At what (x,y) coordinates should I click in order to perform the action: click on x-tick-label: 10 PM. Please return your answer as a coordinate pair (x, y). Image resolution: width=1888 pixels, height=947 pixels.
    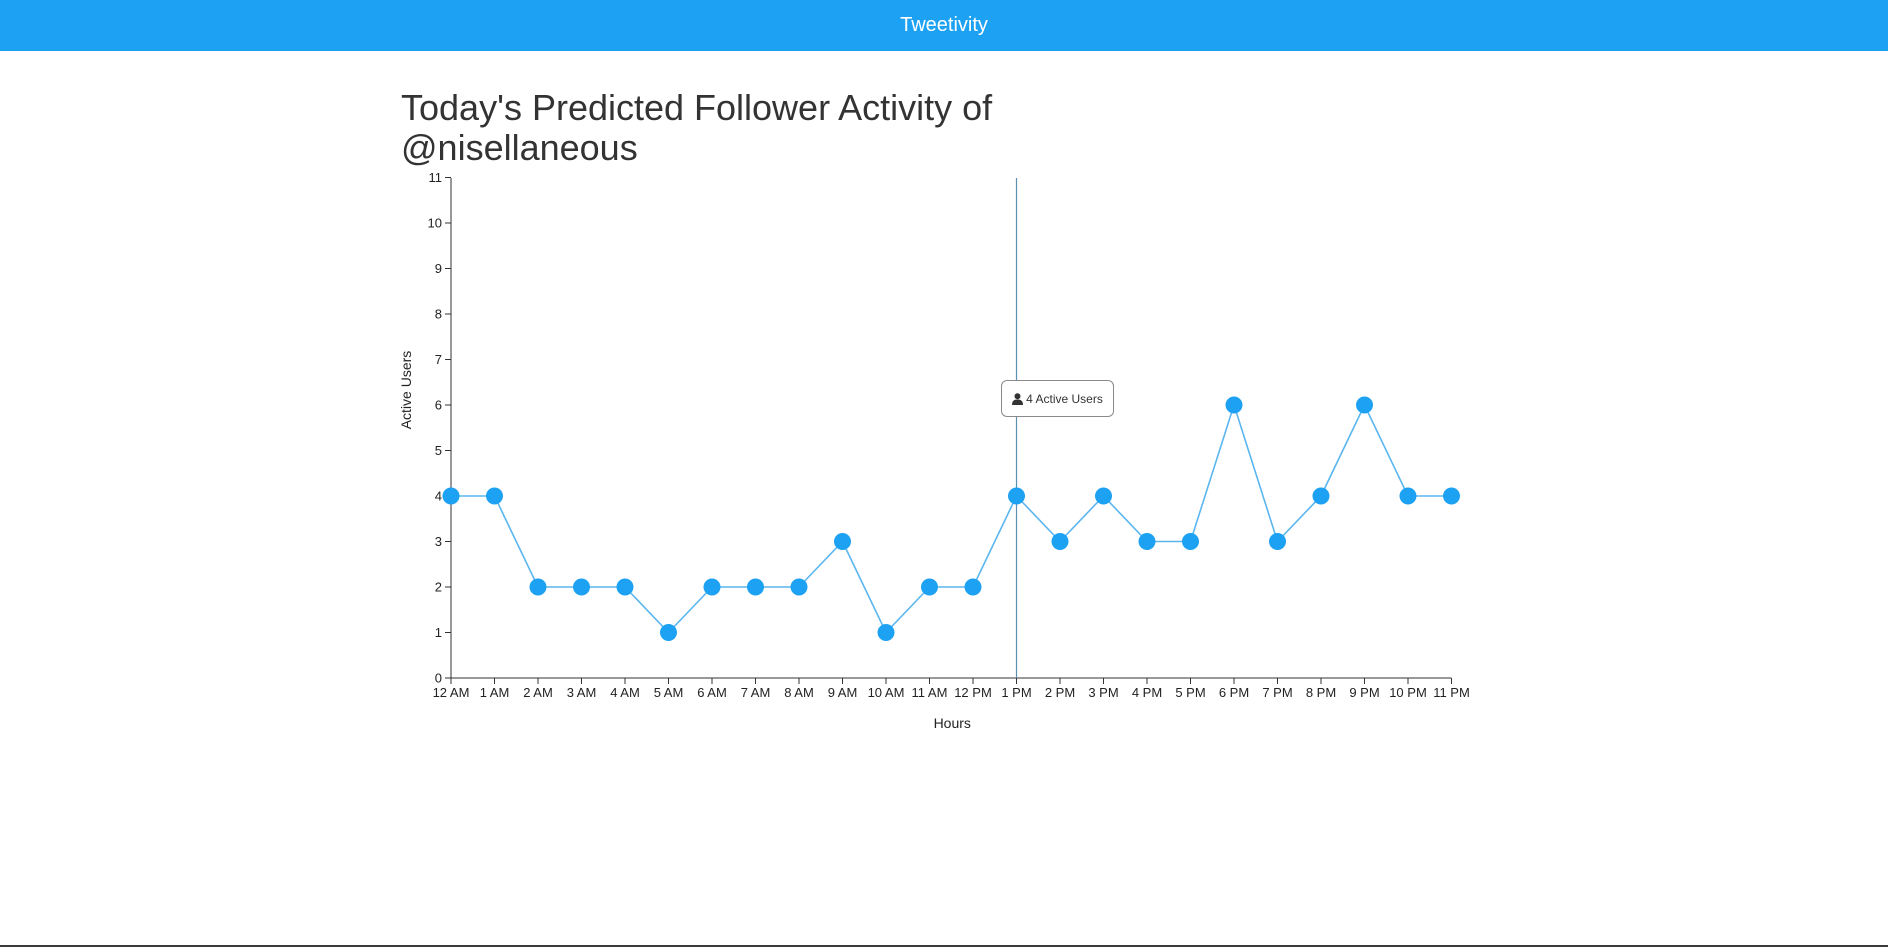
    Looking at the image, I should click on (1408, 692).